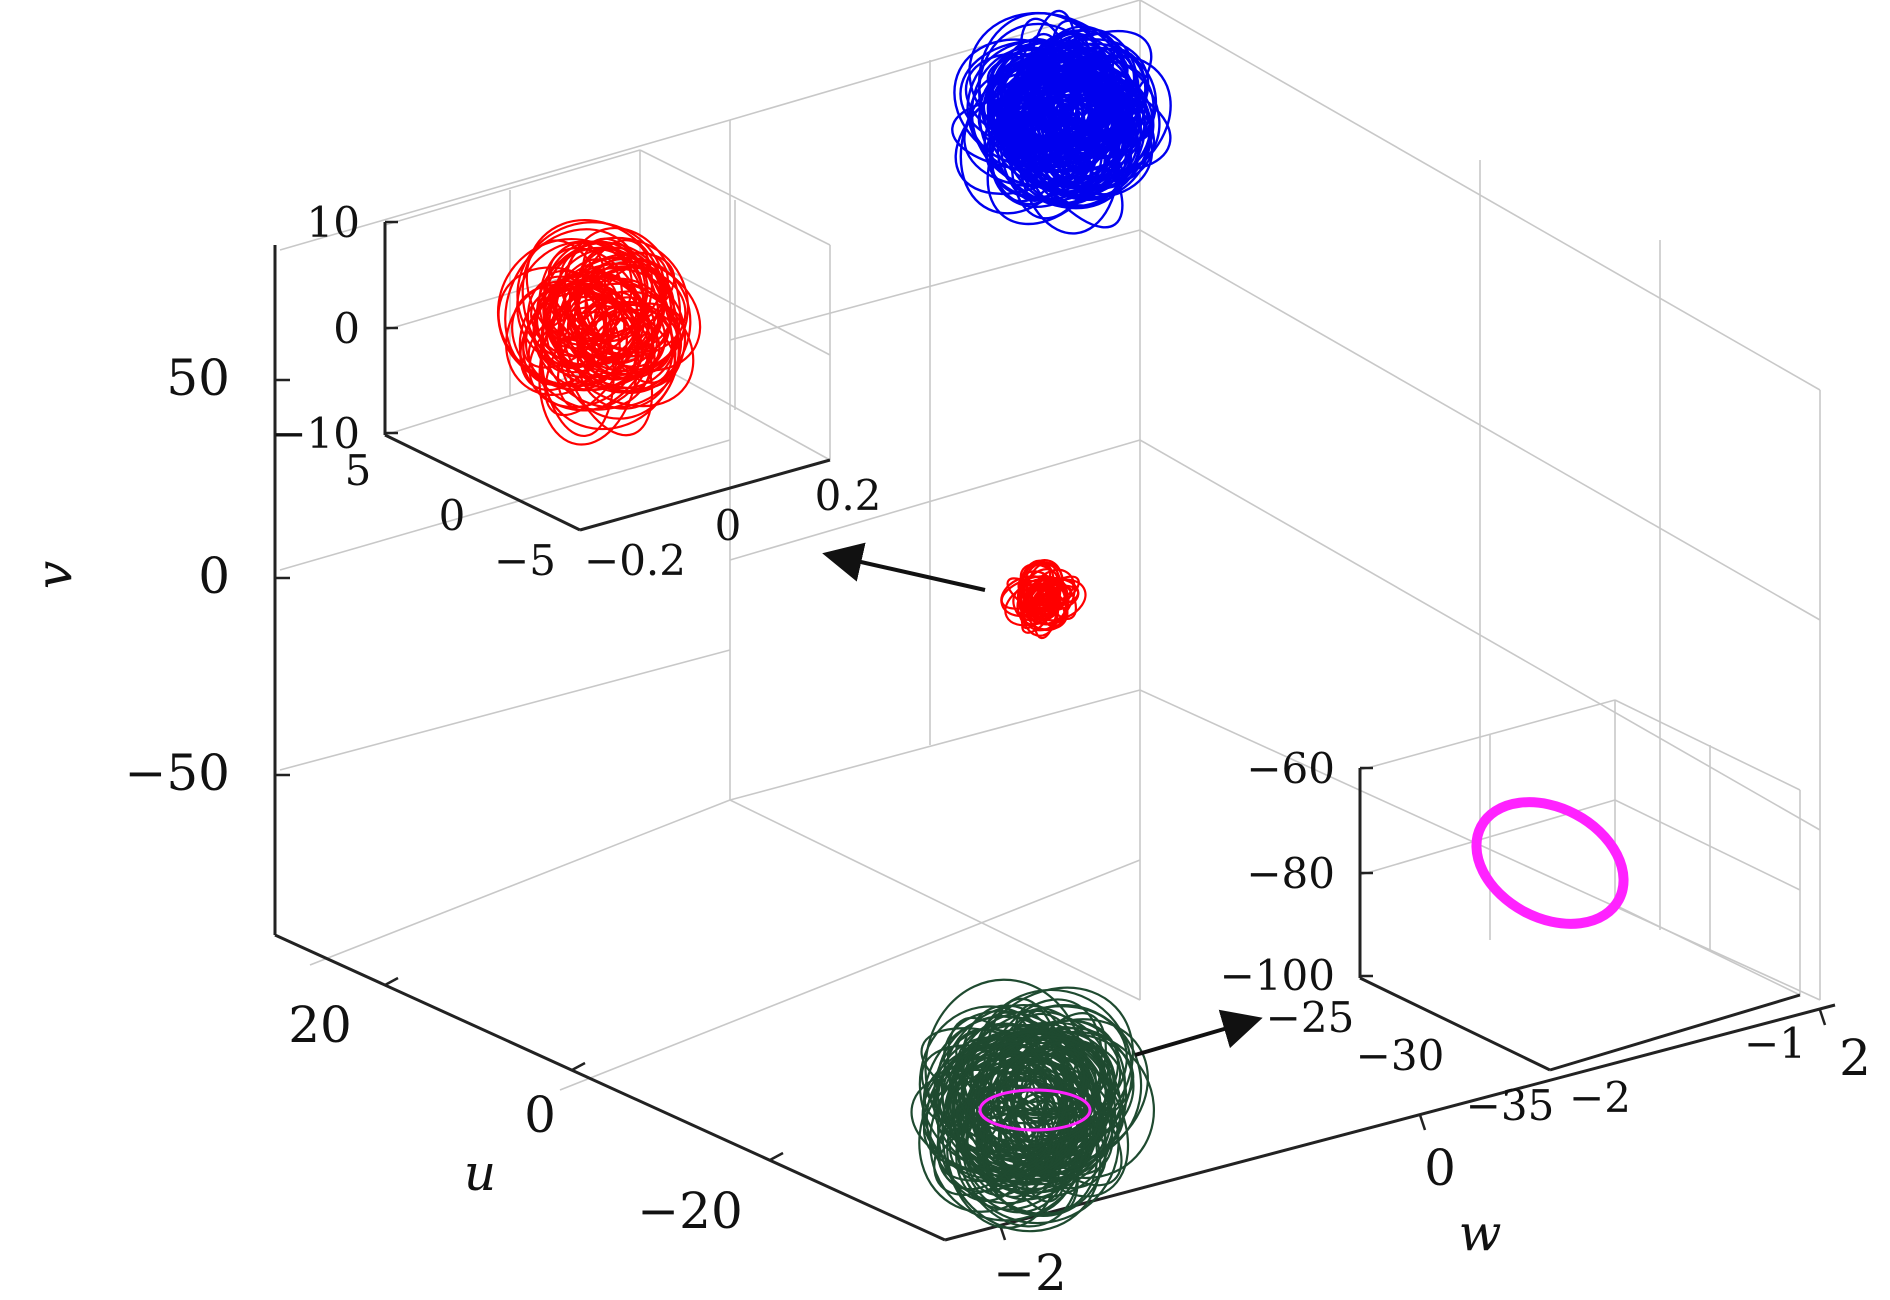  What do you see at coordinates (690, 1211) in the screenshot?
I see `u-tick-label: −20` at bounding box center [690, 1211].